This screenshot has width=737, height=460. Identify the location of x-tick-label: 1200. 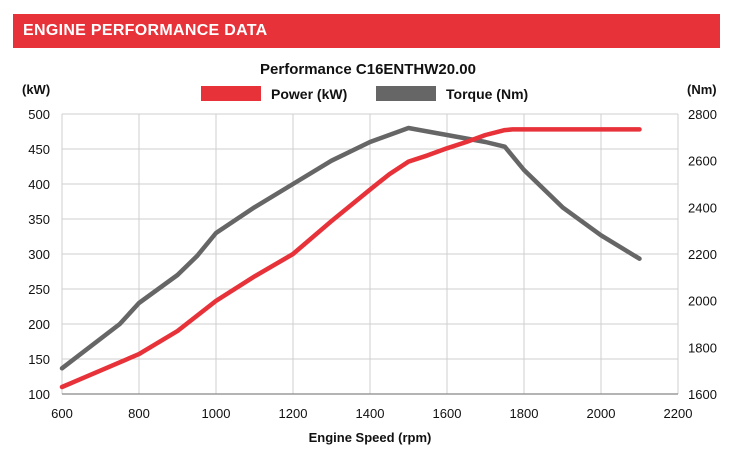
(293, 413).